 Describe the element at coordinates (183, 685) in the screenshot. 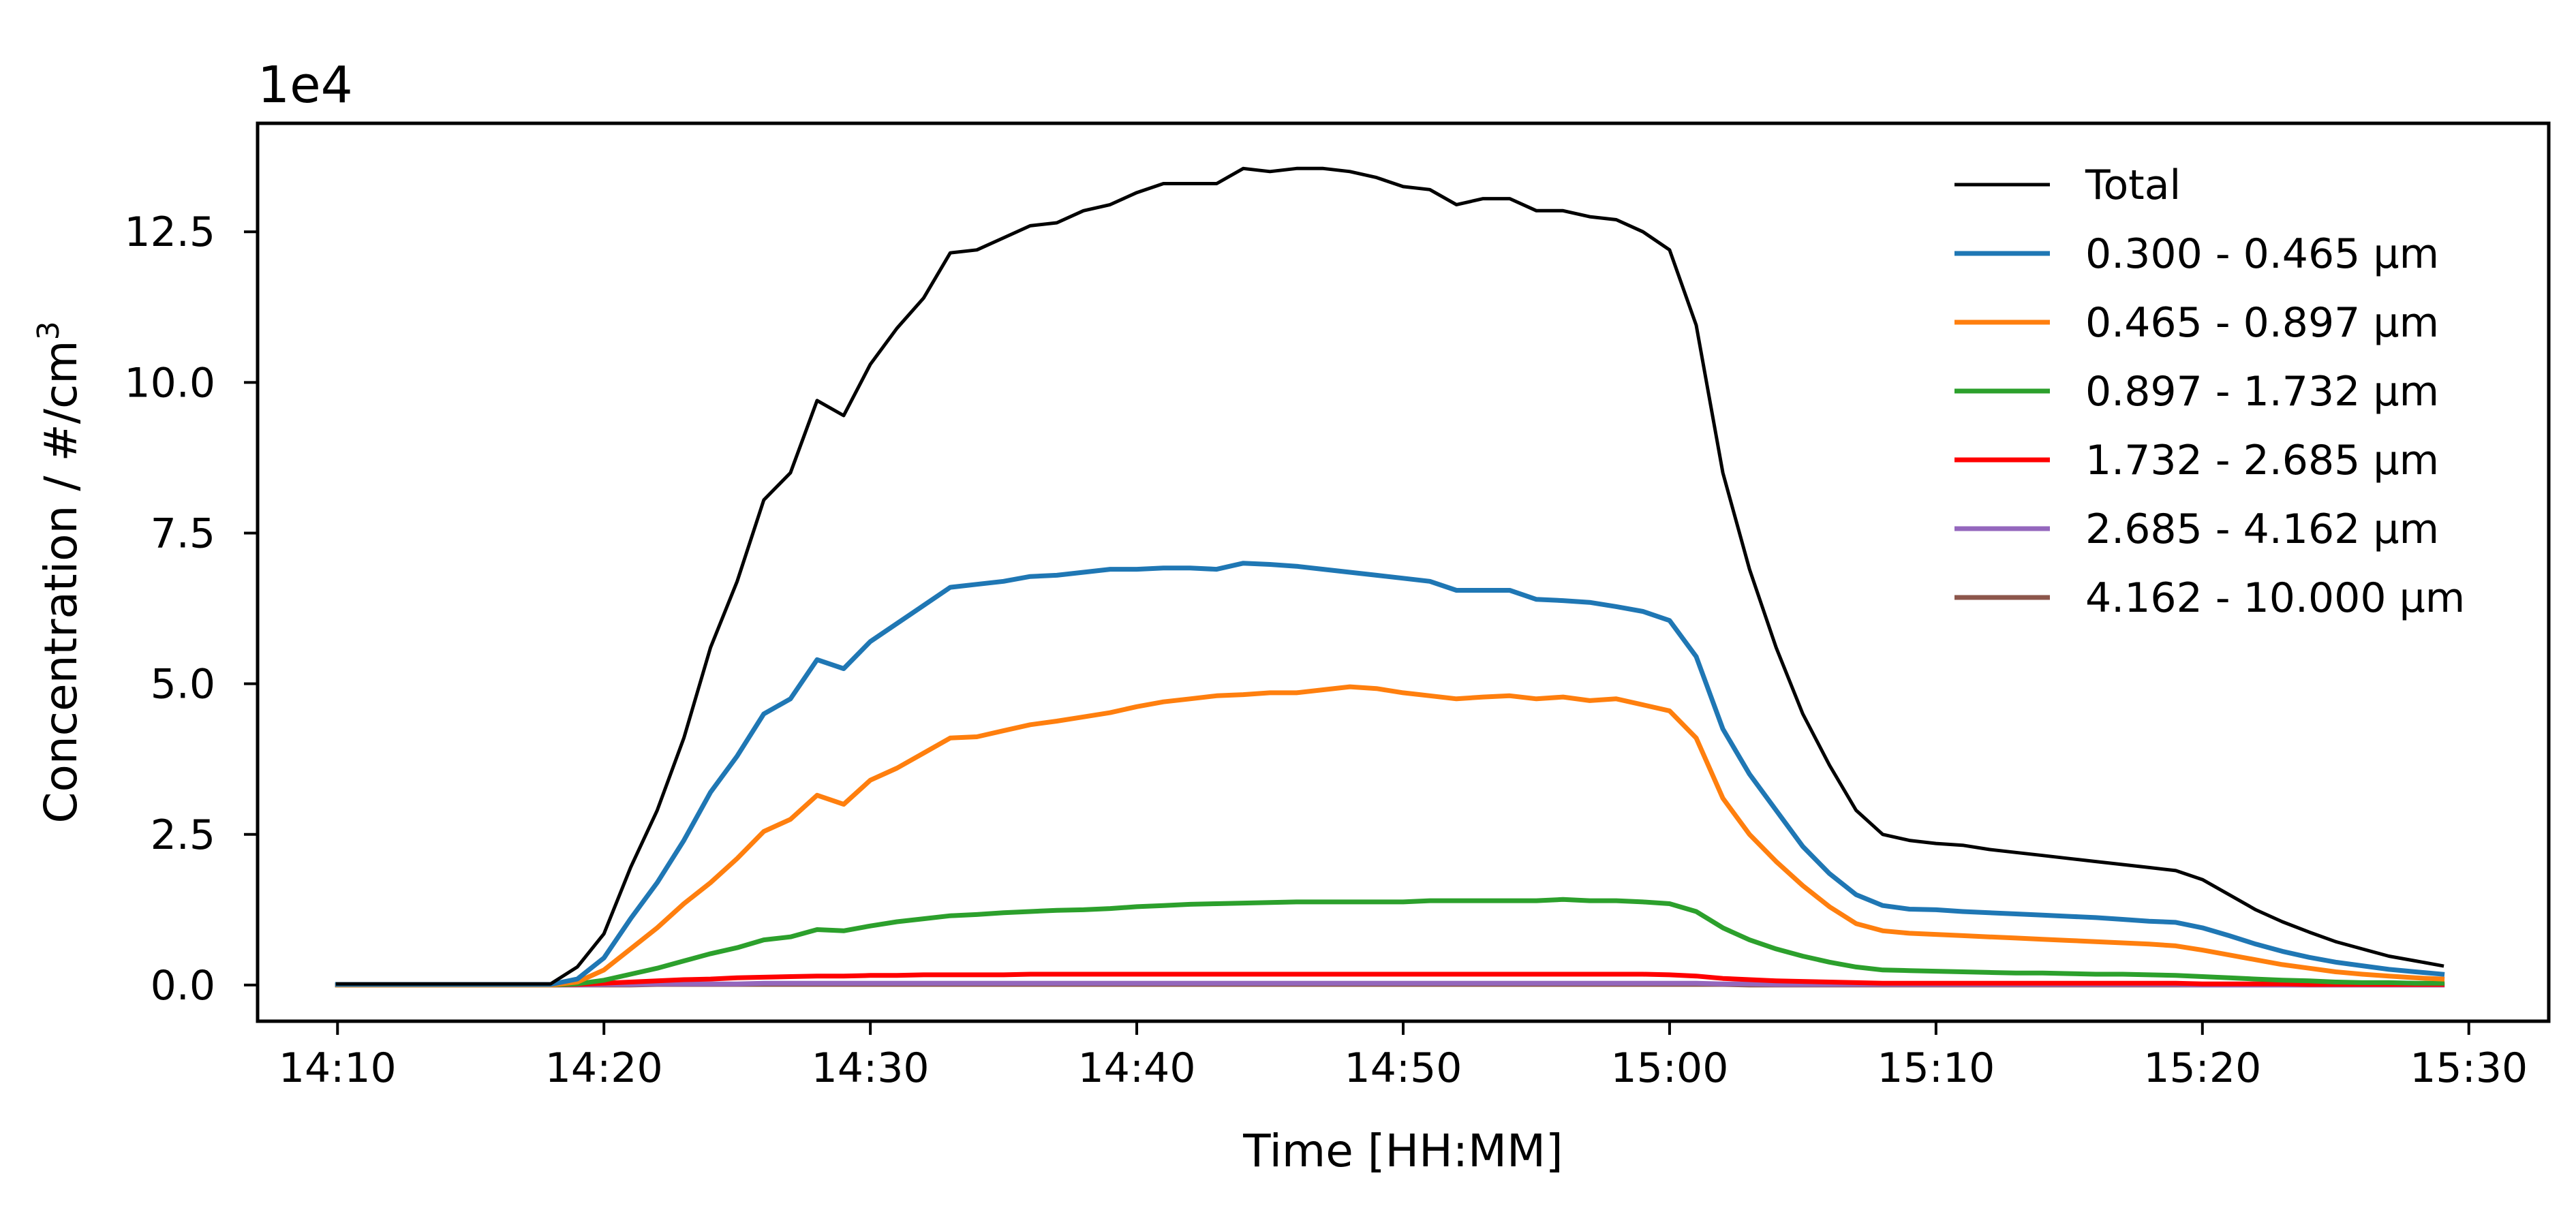

I see `y-tick-label: 5.0` at that location.